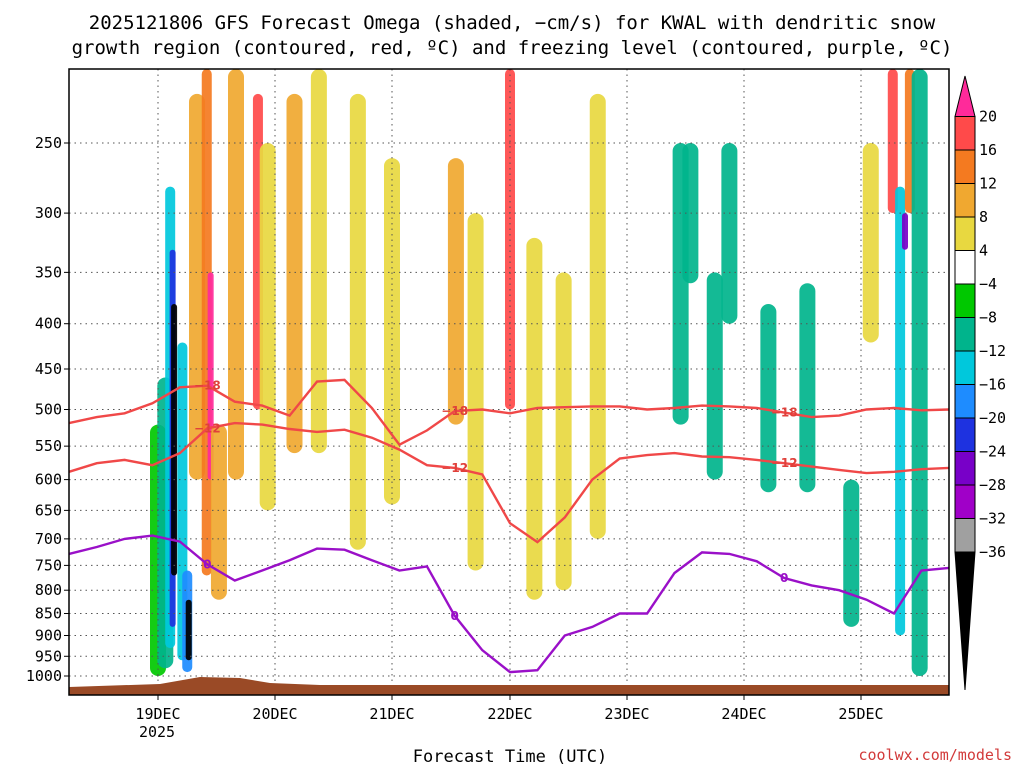  I want to click on colorbar-label: 20, so click(988, 117).